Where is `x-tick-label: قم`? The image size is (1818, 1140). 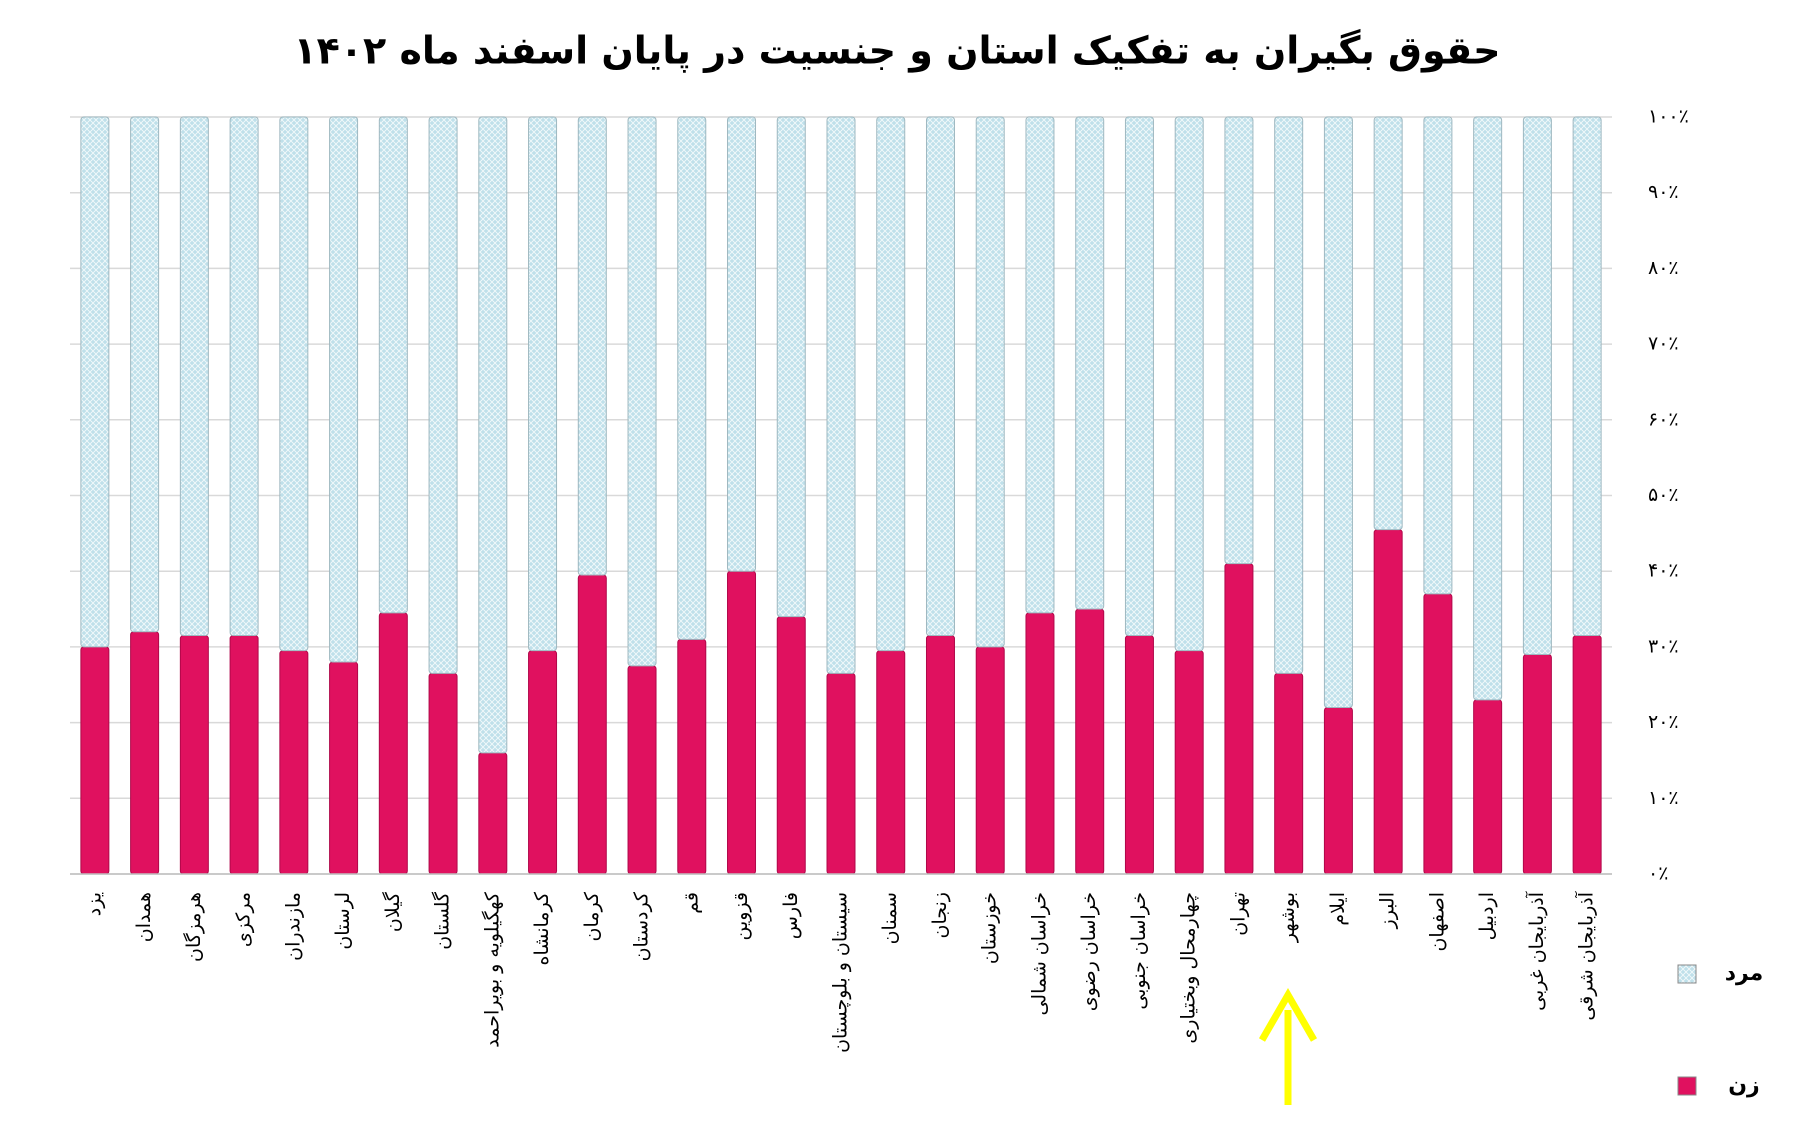 x-tick-label: قم is located at coordinates (691, 903).